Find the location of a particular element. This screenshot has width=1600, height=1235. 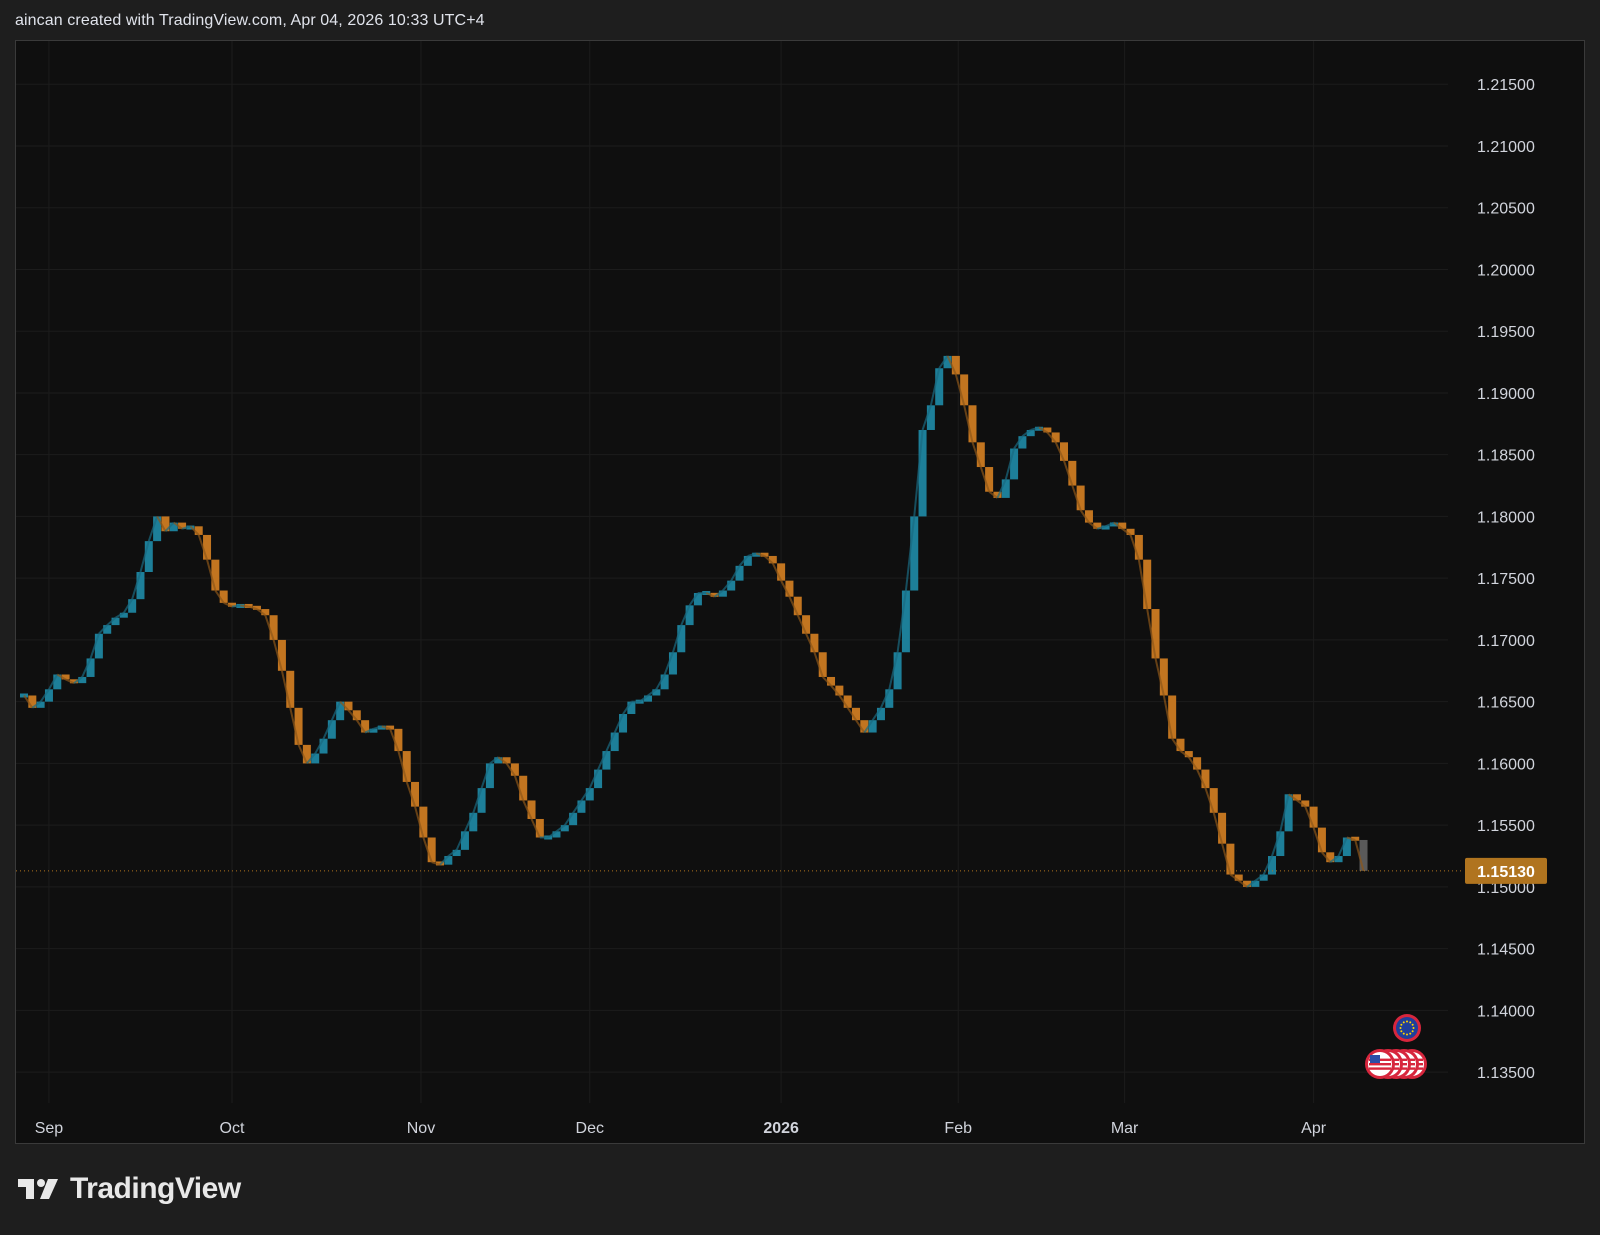

price-tick-label: 1.16000 is located at coordinates (1506, 764).